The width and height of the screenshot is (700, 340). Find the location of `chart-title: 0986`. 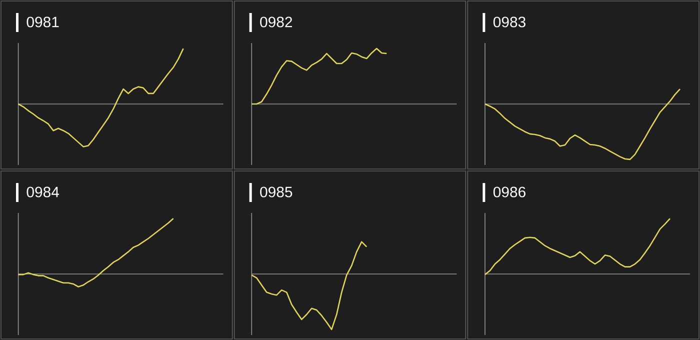

chart-title: 0986 is located at coordinates (509, 192).